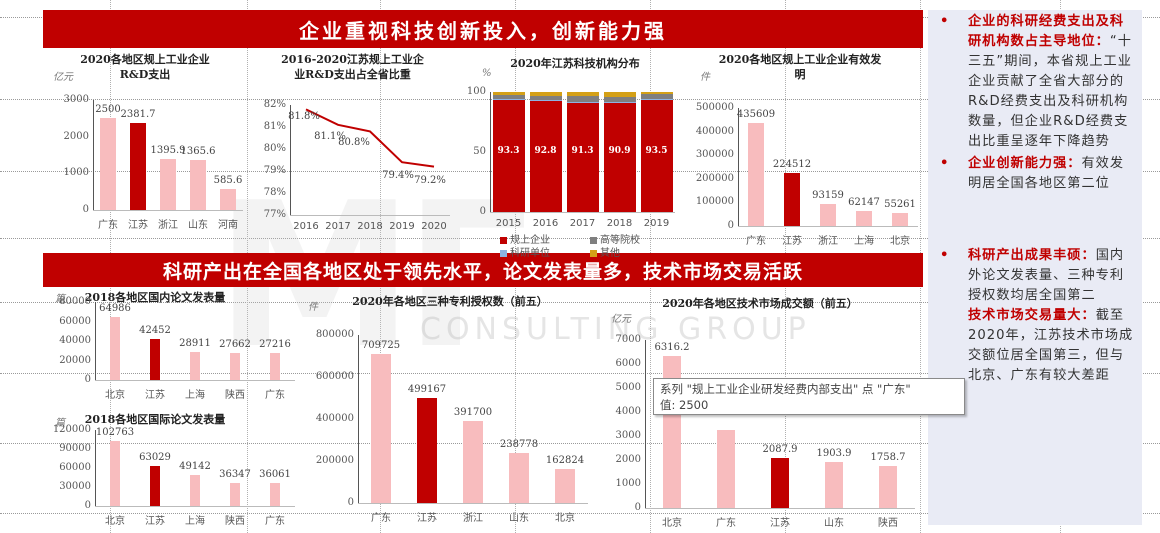 The width and height of the screenshot is (1160, 533). What do you see at coordinates (76, 136) in the screenshot?
I see `y-tick-label: 2000` at bounding box center [76, 136].